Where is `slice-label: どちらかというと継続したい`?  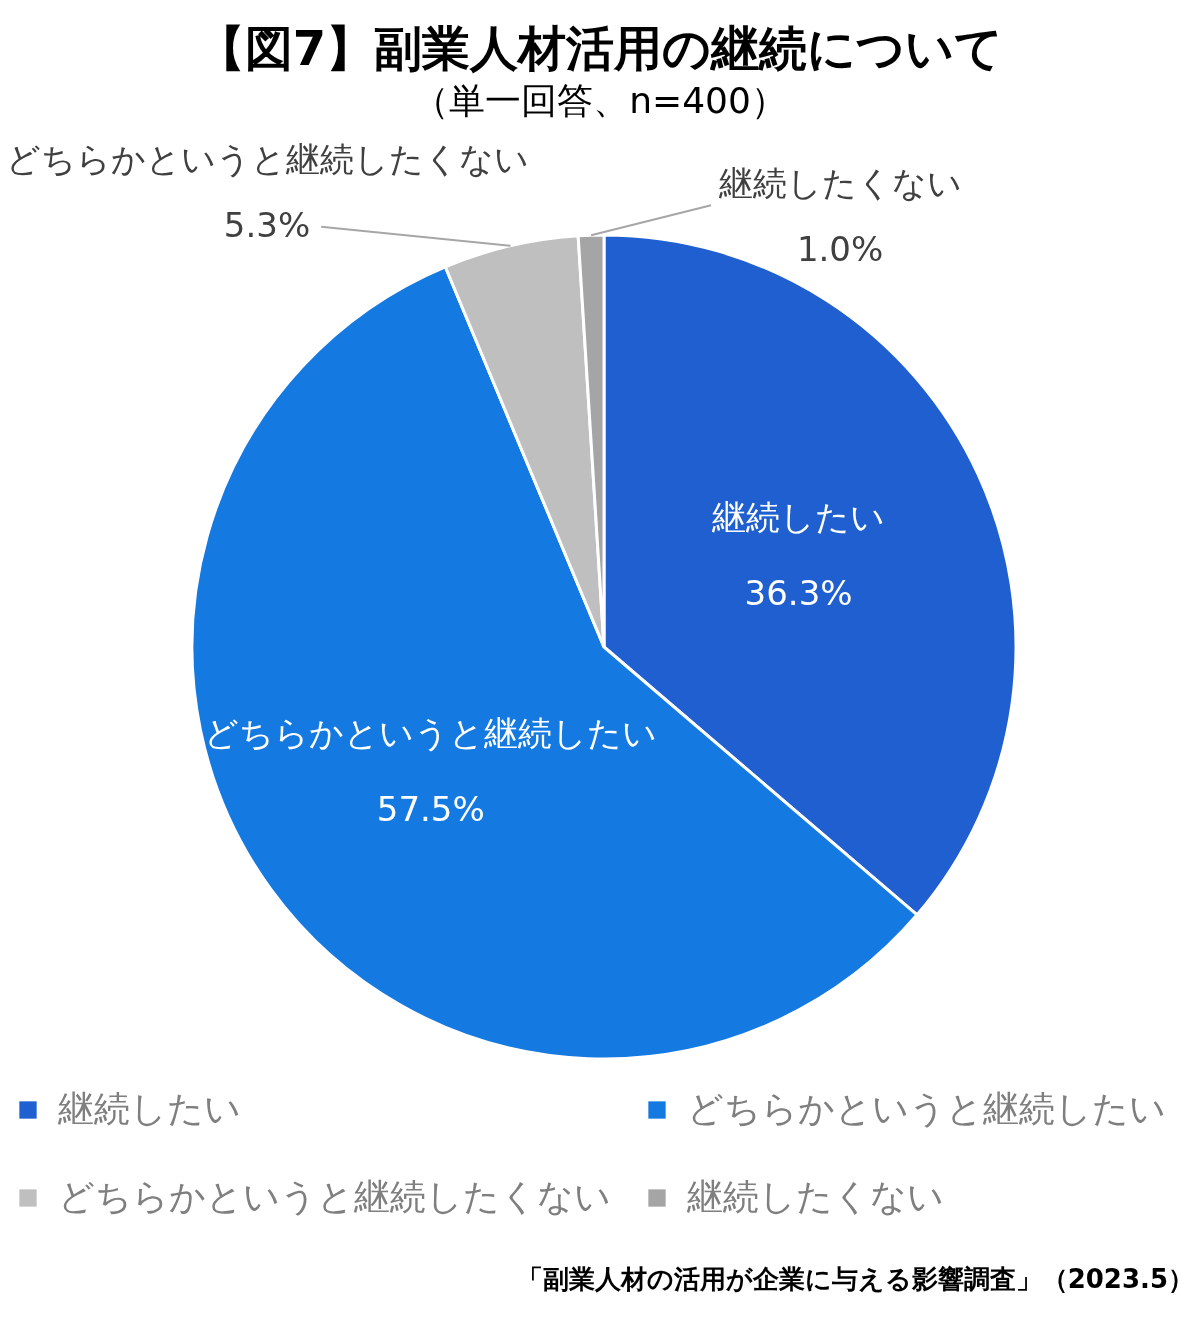
slice-label: どちらかというと継続したい is located at coordinates (431, 733).